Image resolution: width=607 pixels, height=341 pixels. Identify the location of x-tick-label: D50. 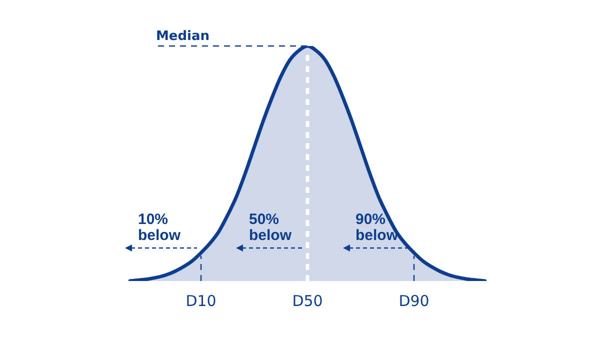
(307, 301).